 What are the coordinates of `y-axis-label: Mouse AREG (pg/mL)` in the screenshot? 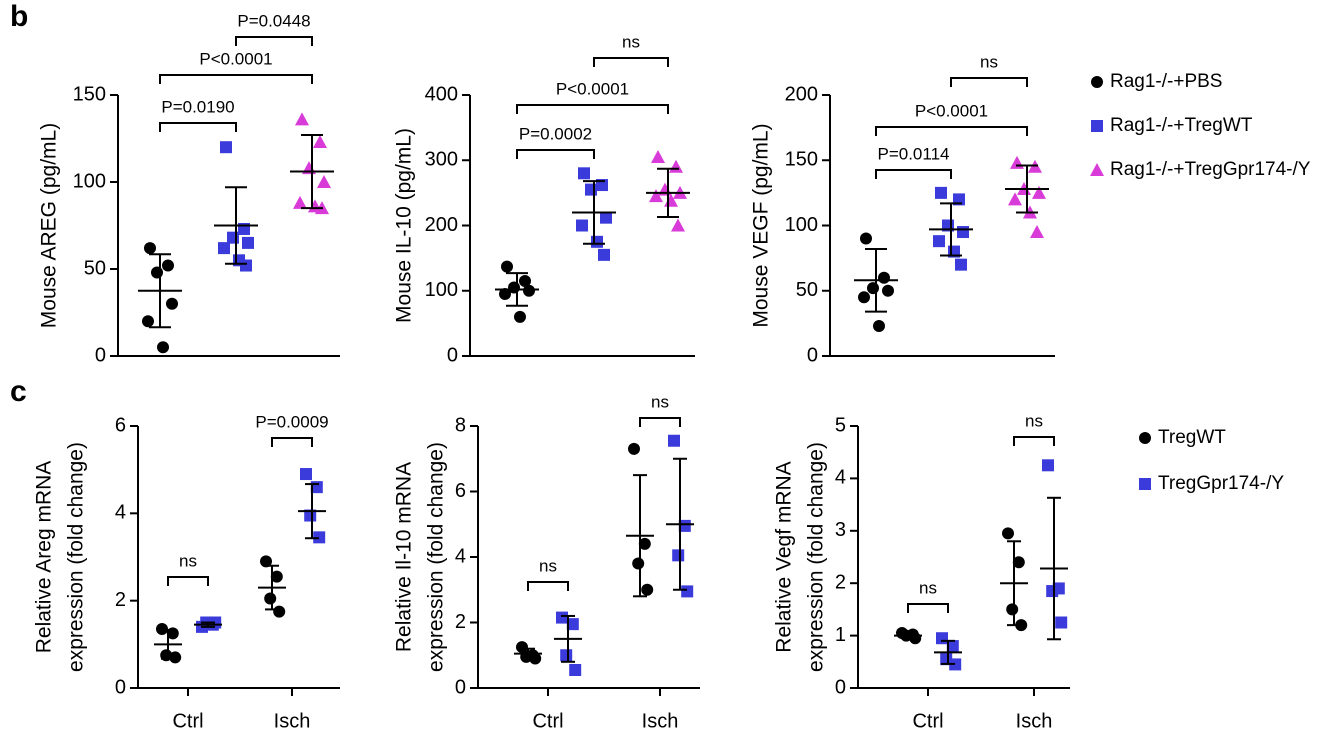 It's located at (49, 225).